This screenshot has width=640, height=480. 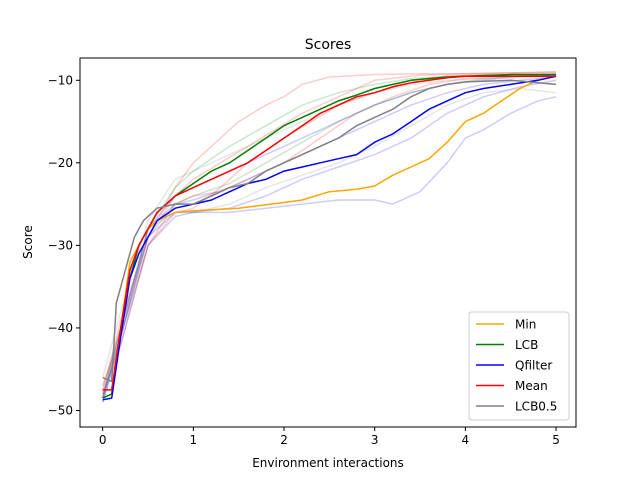 I want to click on y-tick-label: −40, so click(x=60, y=328).